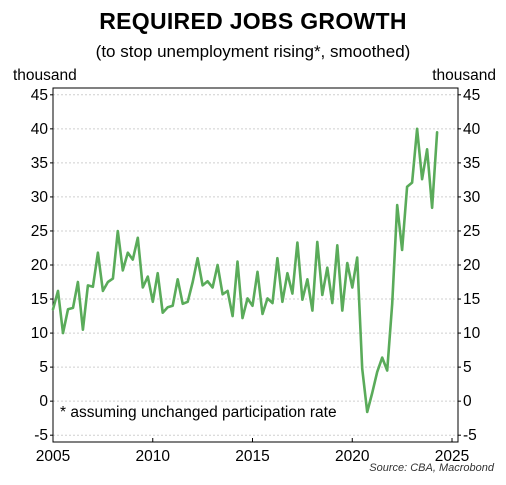  I want to click on y-tick-label-left: 25, so click(39, 231).